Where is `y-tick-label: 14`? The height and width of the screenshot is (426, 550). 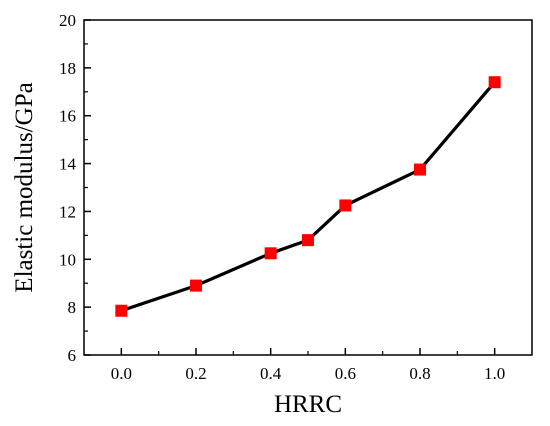
y-tick-label: 14 is located at coordinates (68, 164).